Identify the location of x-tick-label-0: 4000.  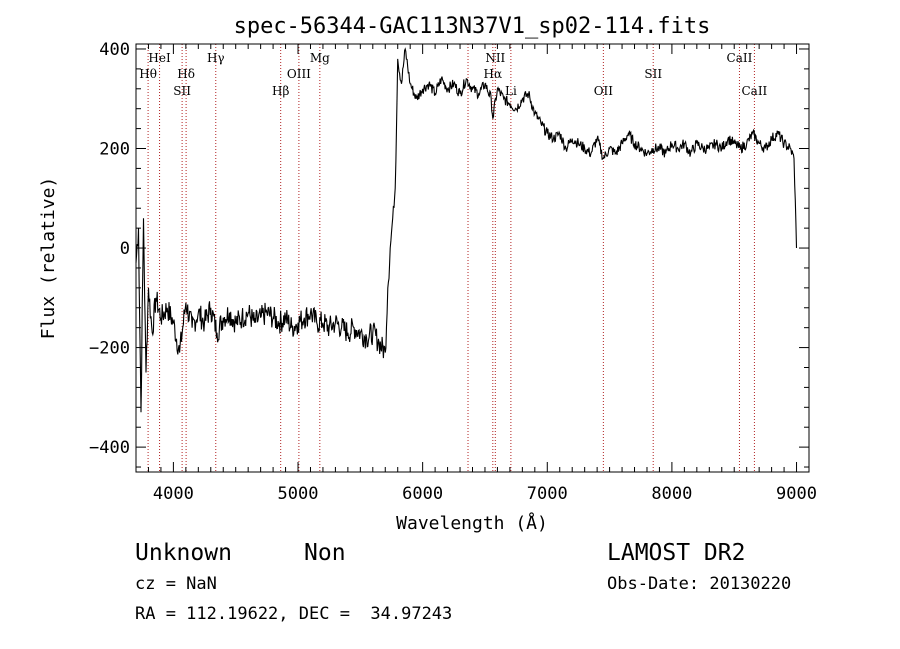
(173, 494).